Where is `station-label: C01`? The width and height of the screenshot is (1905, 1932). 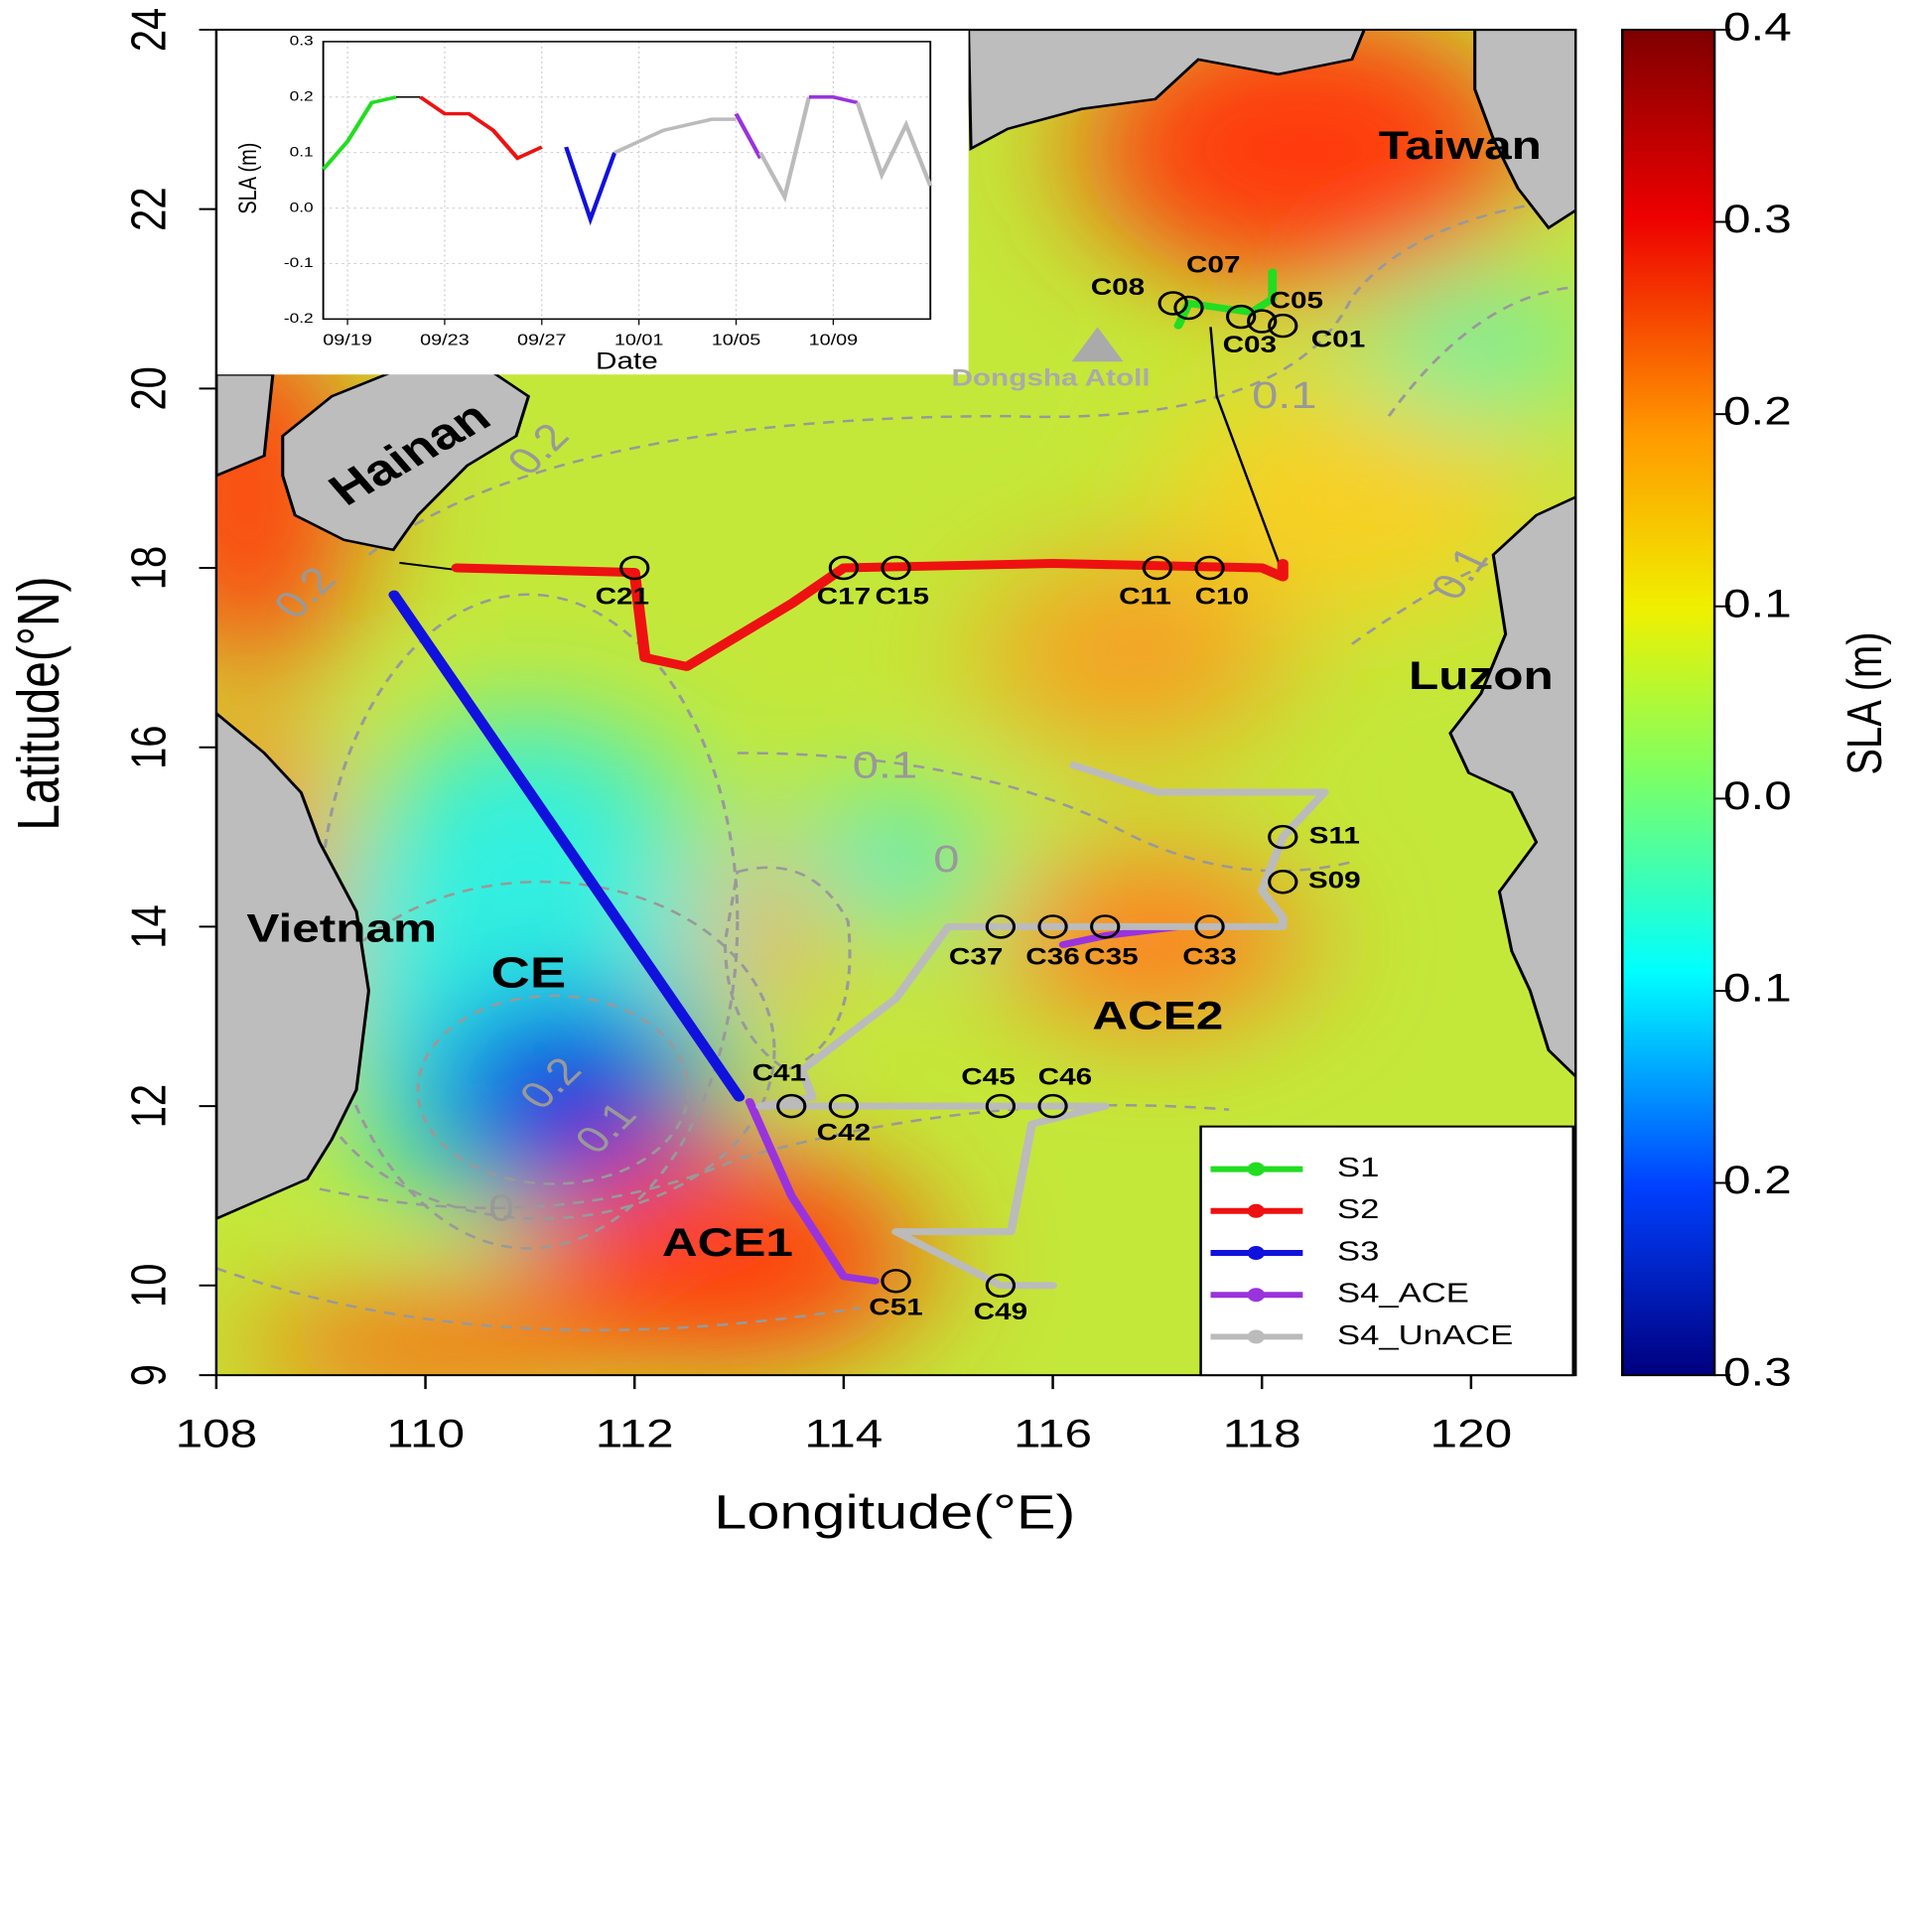
station-label: C01 is located at coordinates (1338, 339).